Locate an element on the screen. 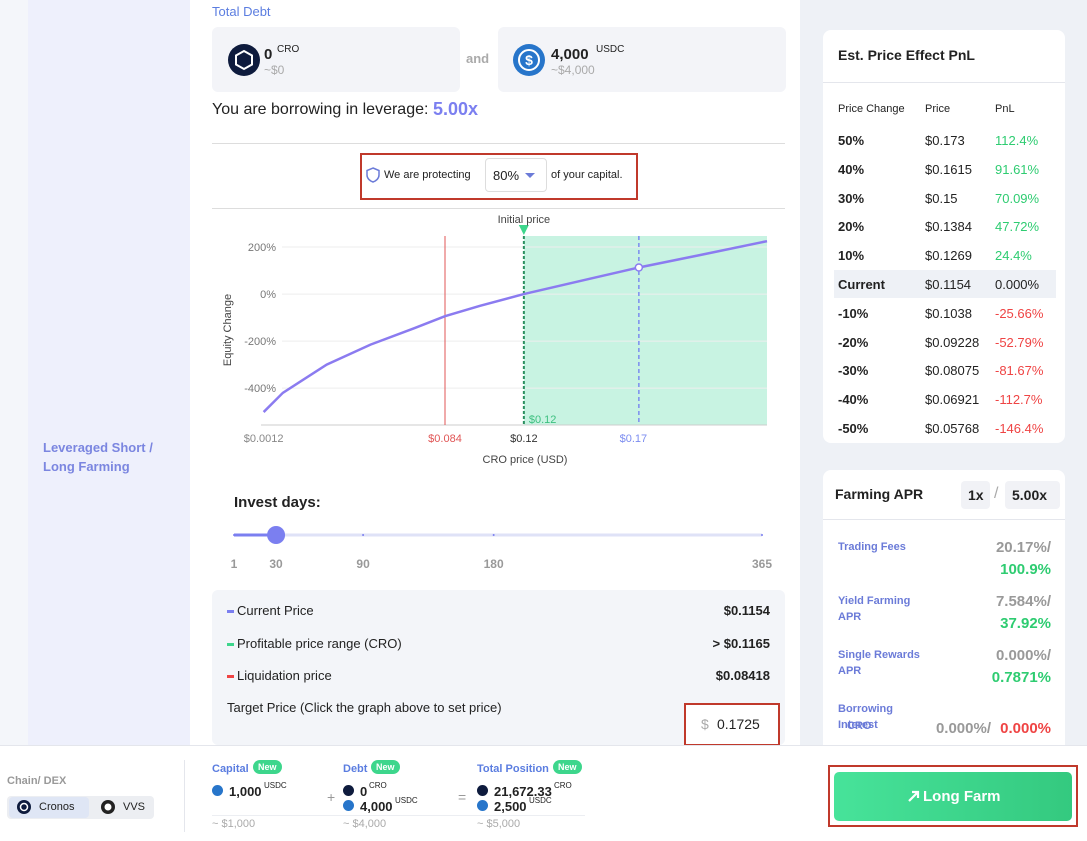  pnl-card is located at coordinates (944, 236).